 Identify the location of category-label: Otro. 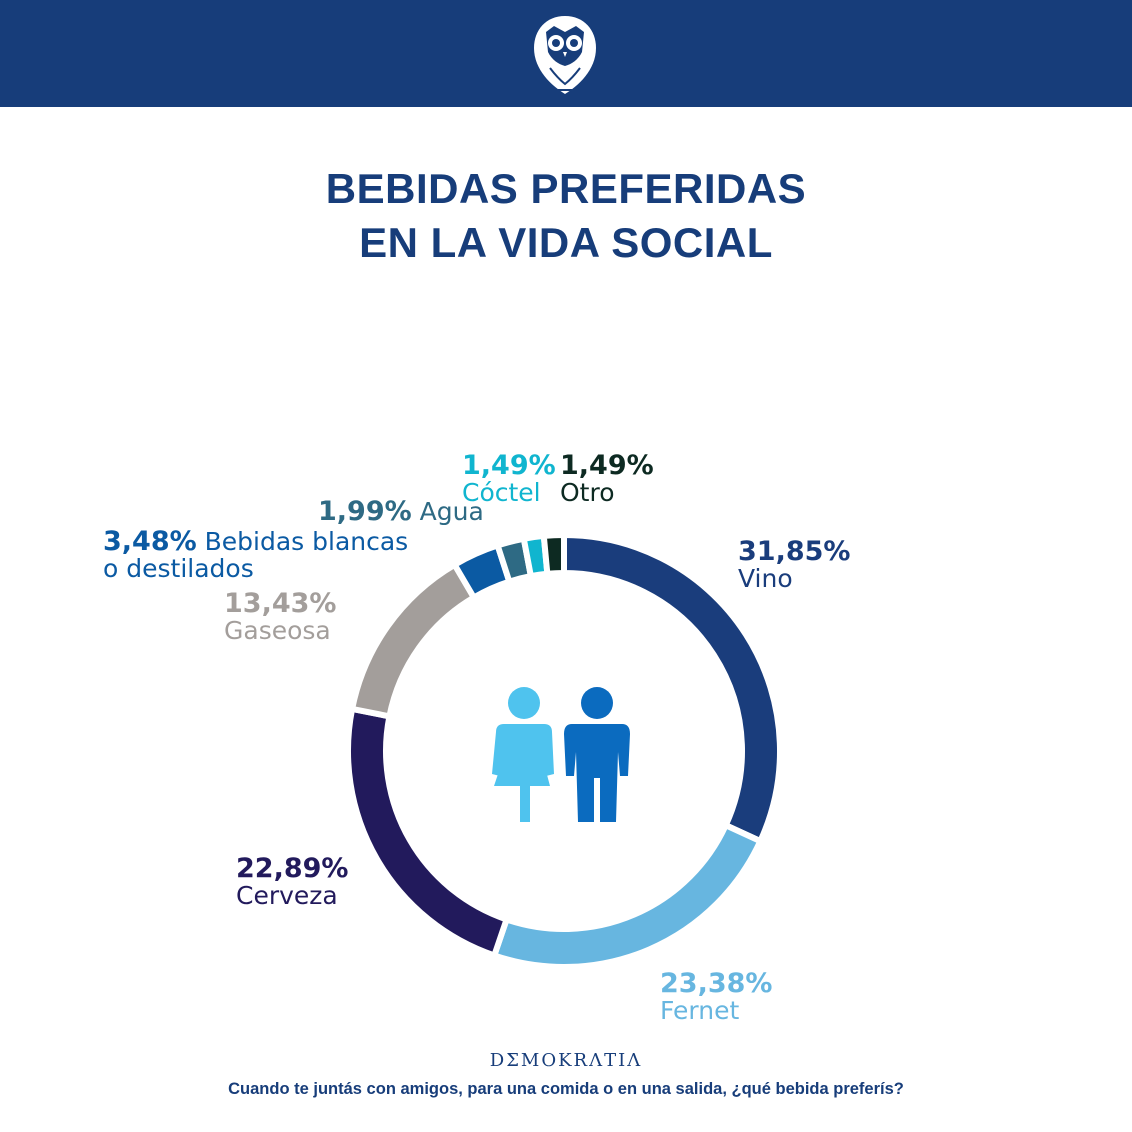
(587, 492).